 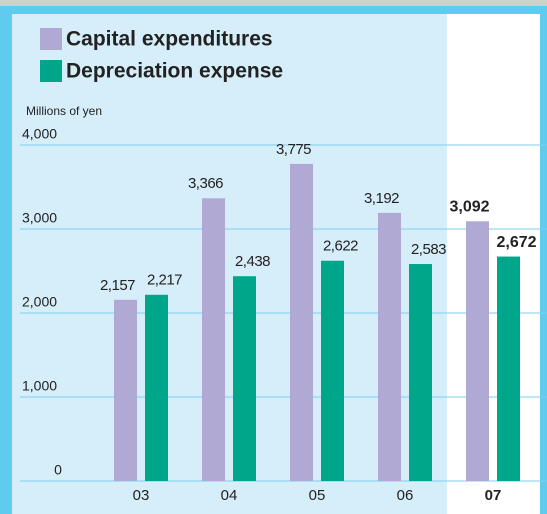 What do you see at coordinates (317, 495) in the screenshot?
I see `x-tick-label: 05` at bounding box center [317, 495].